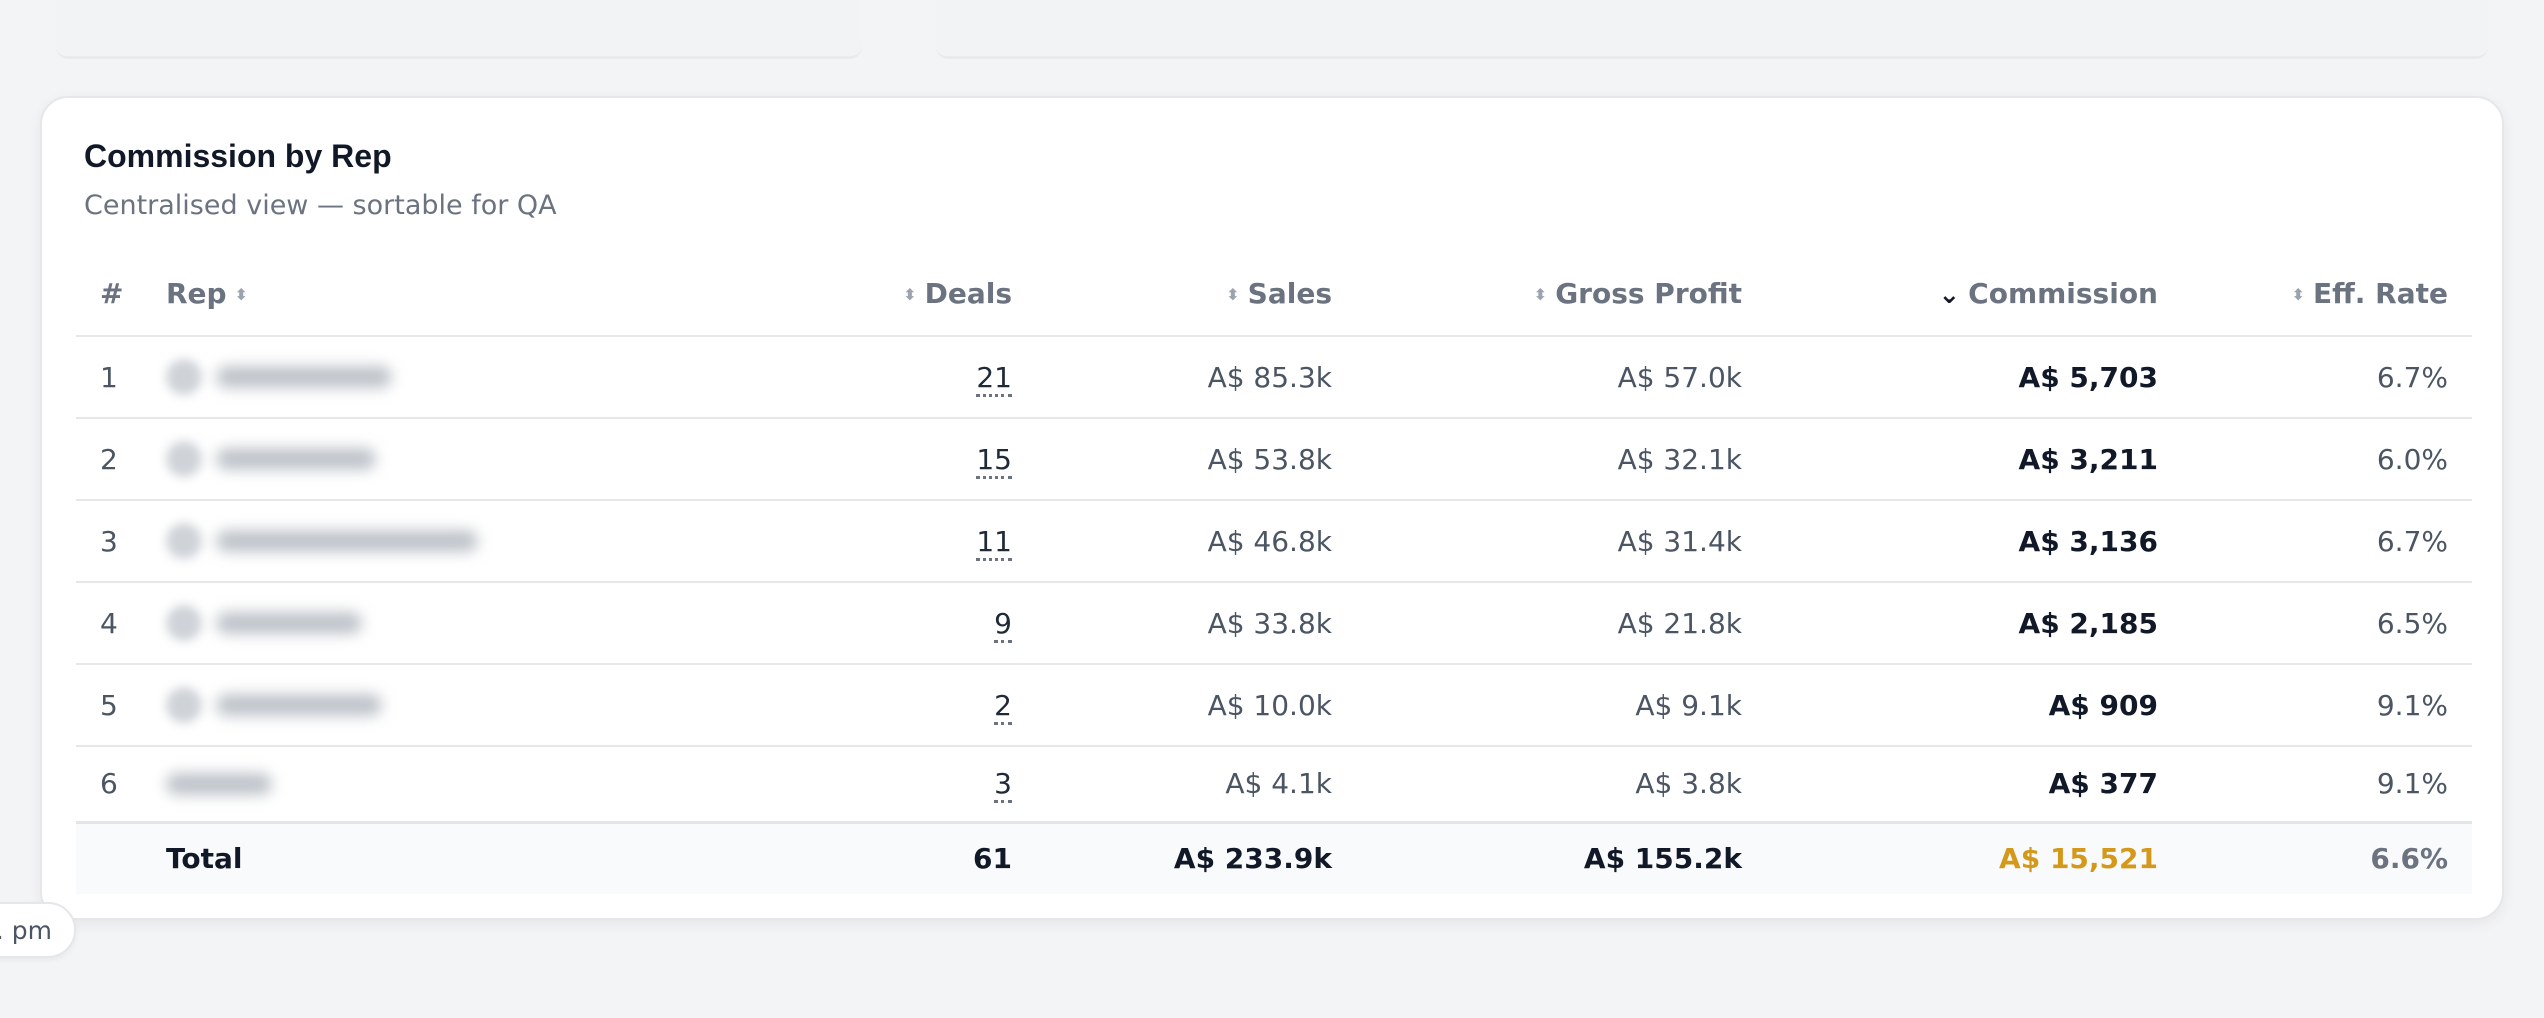 Image resolution: width=2544 pixels, height=1018 pixels. I want to click on timestamp-pill: . pm, so click(38, 930).